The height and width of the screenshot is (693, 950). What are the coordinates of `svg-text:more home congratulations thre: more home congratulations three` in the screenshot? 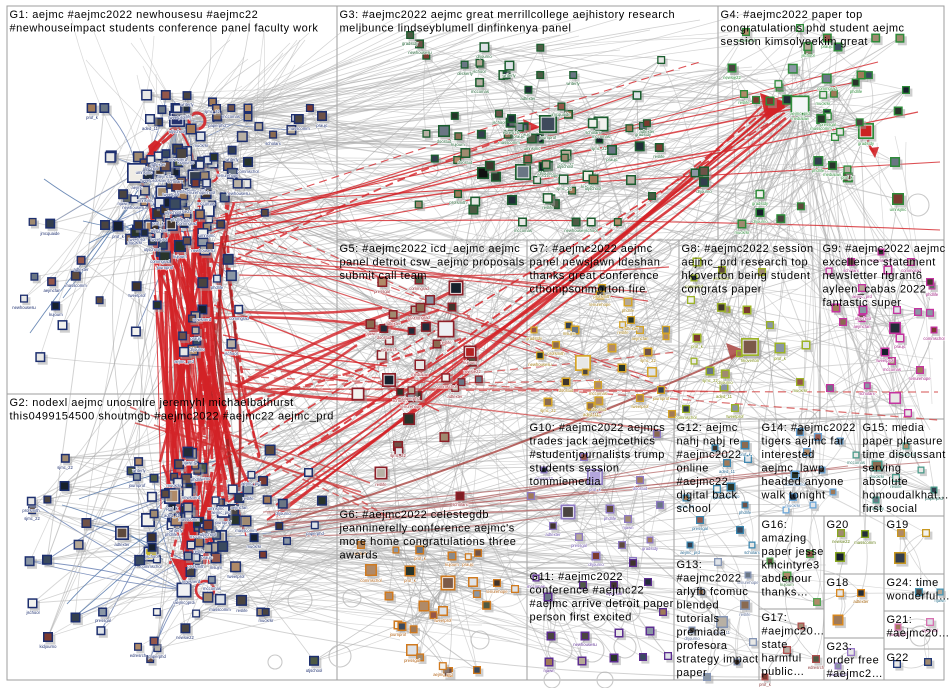 It's located at (428, 542).